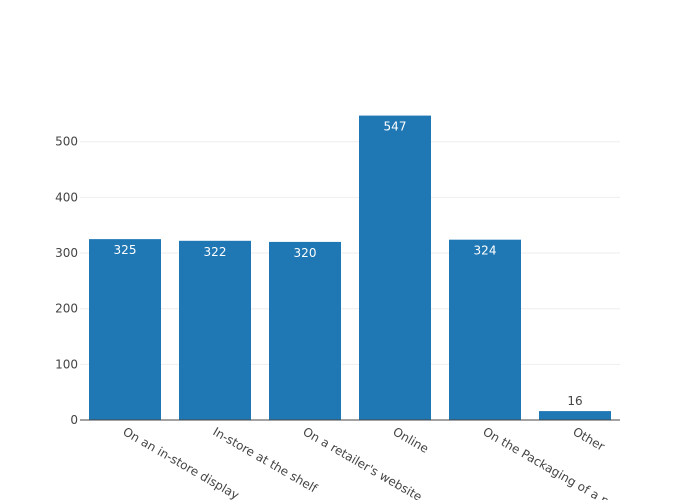 This screenshot has width=700, height=504. I want to click on bar-value-label: 325, so click(125, 250).